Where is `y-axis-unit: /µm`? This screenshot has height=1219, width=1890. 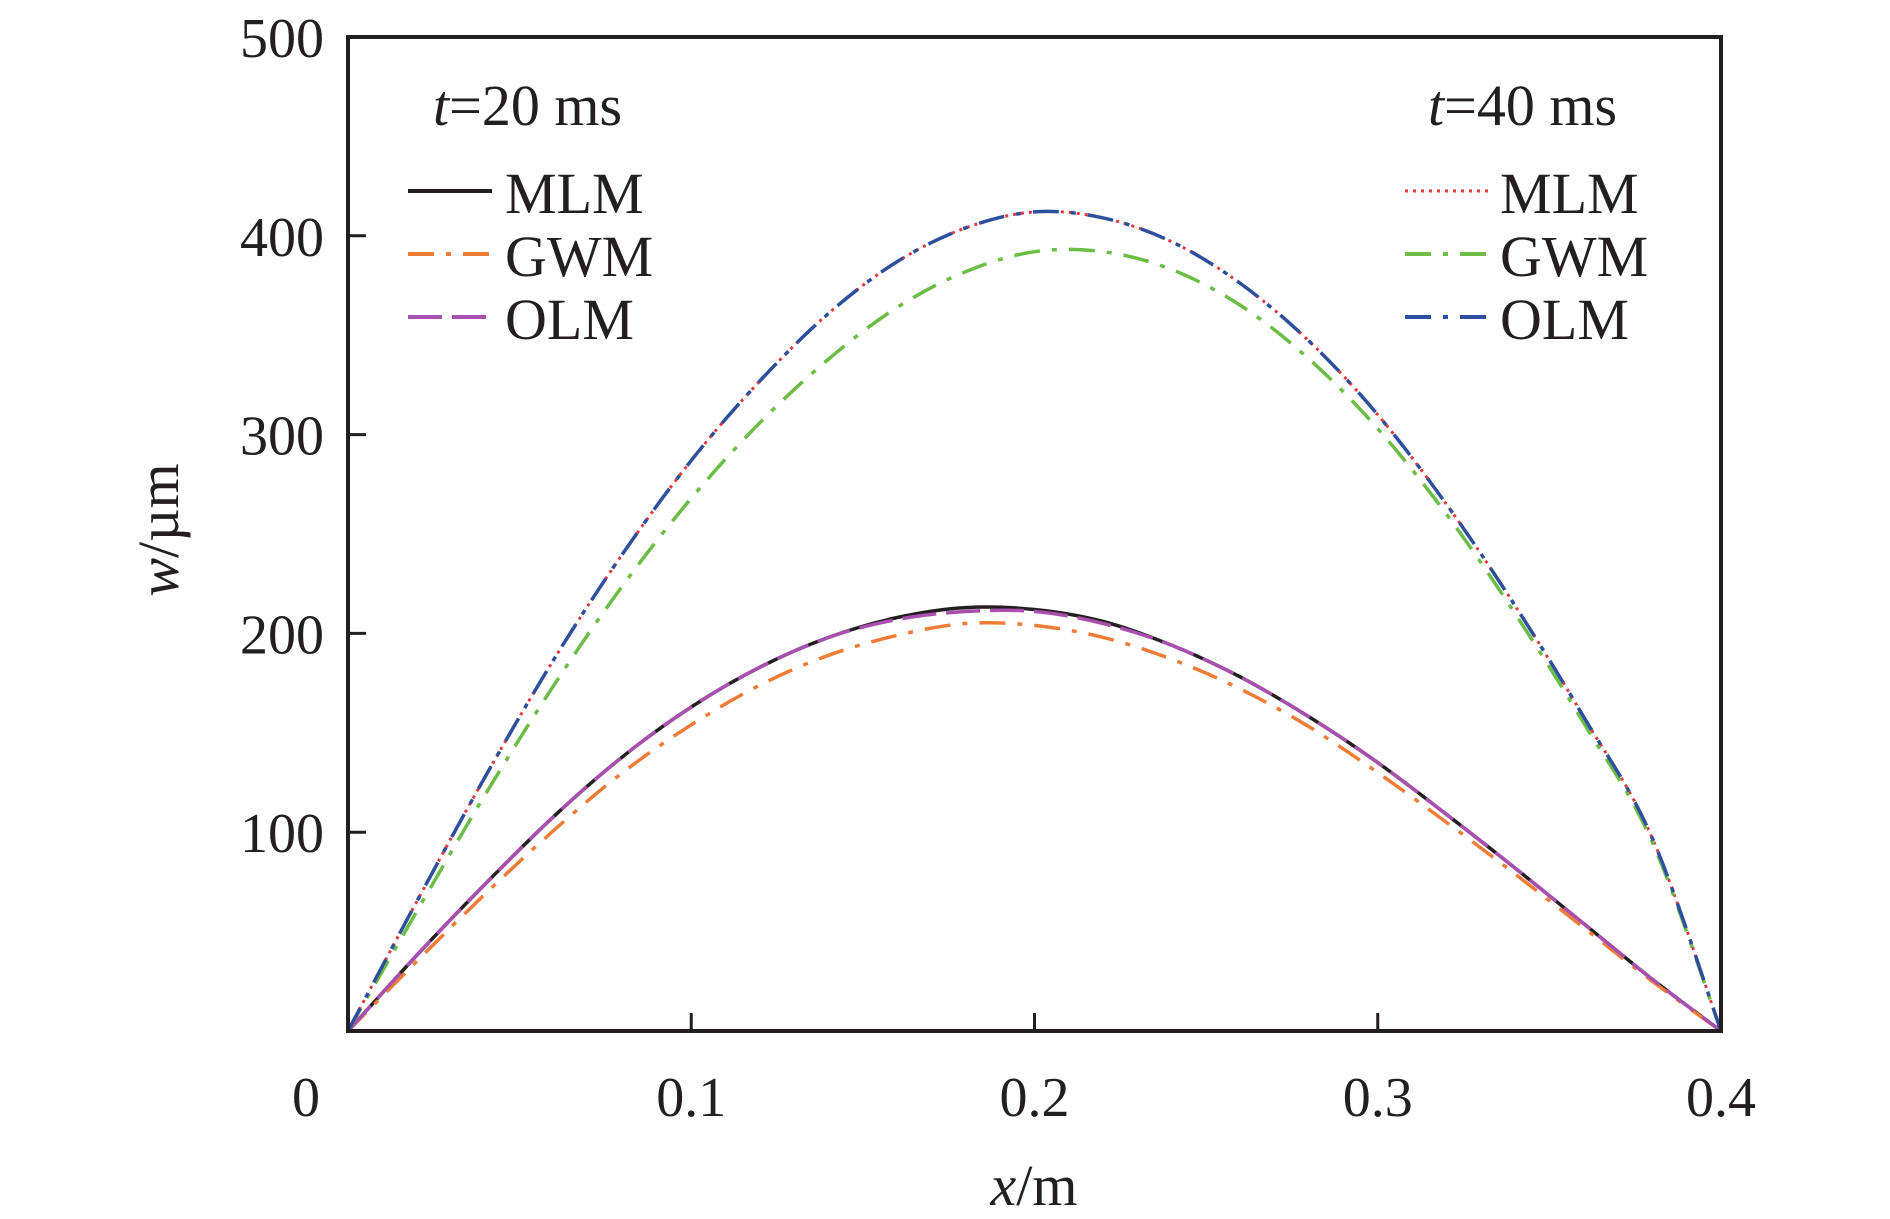
y-axis-unit: /µm is located at coordinates (158, 510).